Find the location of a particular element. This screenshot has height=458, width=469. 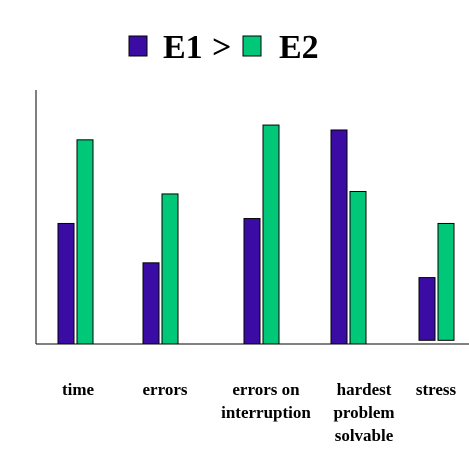

category-label-3-line-0: hardest is located at coordinates (364, 389).